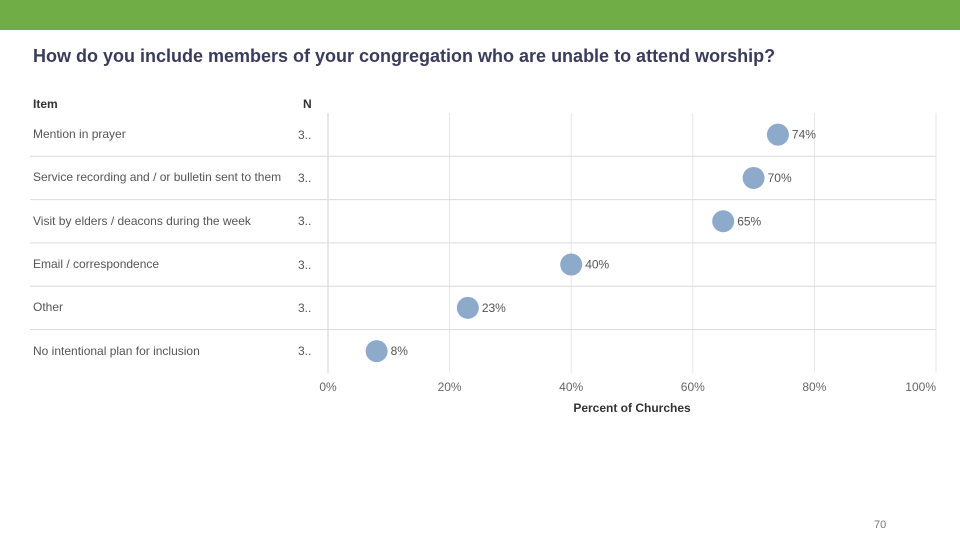 Image resolution: width=960 pixels, height=540 pixels. What do you see at coordinates (814, 387) in the screenshot?
I see `x-tick-label-4: 80%` at bounding box center [814, 387].